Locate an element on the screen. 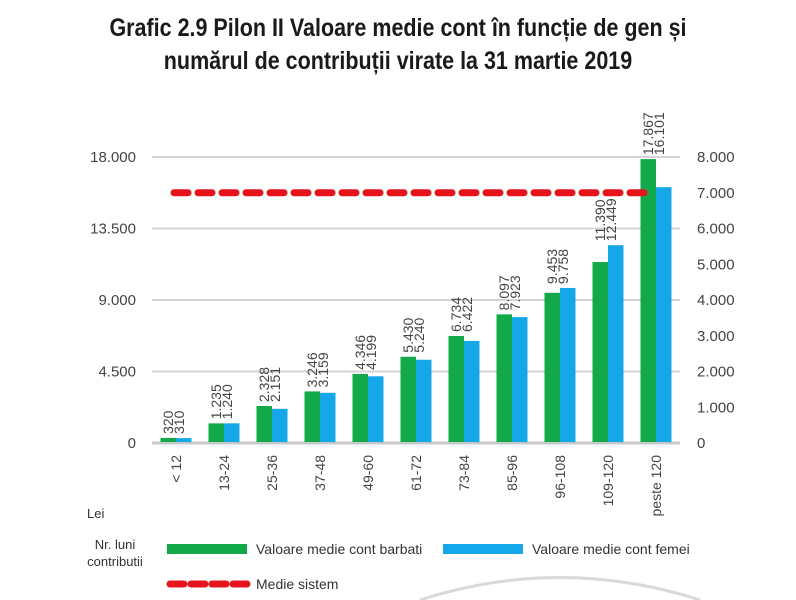 This screenshot has height=600, width=796. data-label-men: 9.453 is located at coordinates (552, 266).